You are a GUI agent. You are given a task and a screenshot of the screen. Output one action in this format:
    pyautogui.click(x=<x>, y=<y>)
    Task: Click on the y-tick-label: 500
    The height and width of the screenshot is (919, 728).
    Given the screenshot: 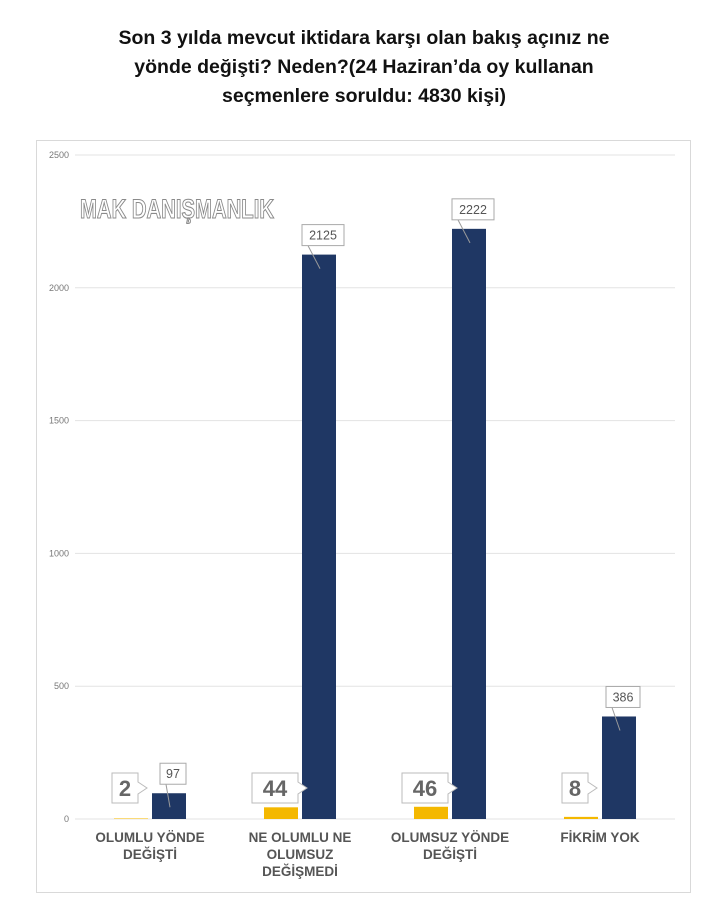 What is the action you would take?
    pyautogui.click(x=61, y=686)
    